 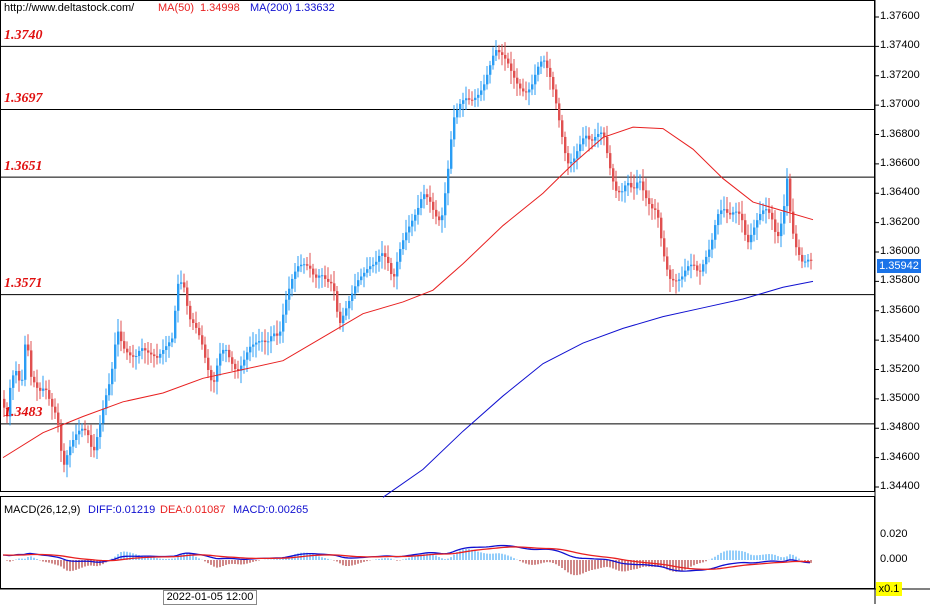 I want to click on zoom-badge: x0.1, so click(x=889, y=589).